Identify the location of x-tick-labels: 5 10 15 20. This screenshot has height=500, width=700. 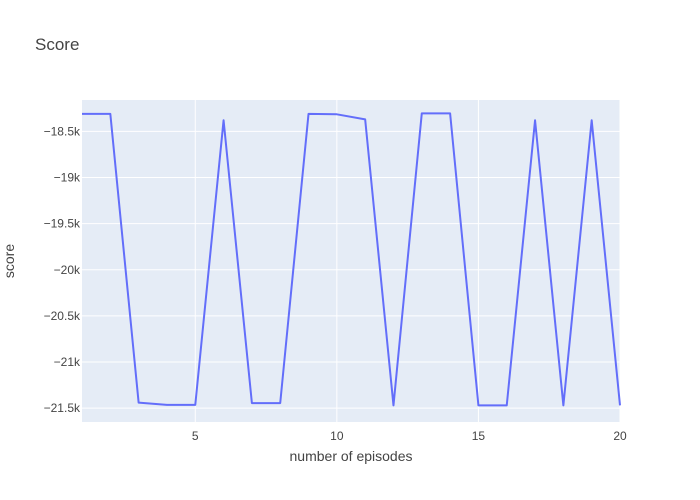
(409, 436).